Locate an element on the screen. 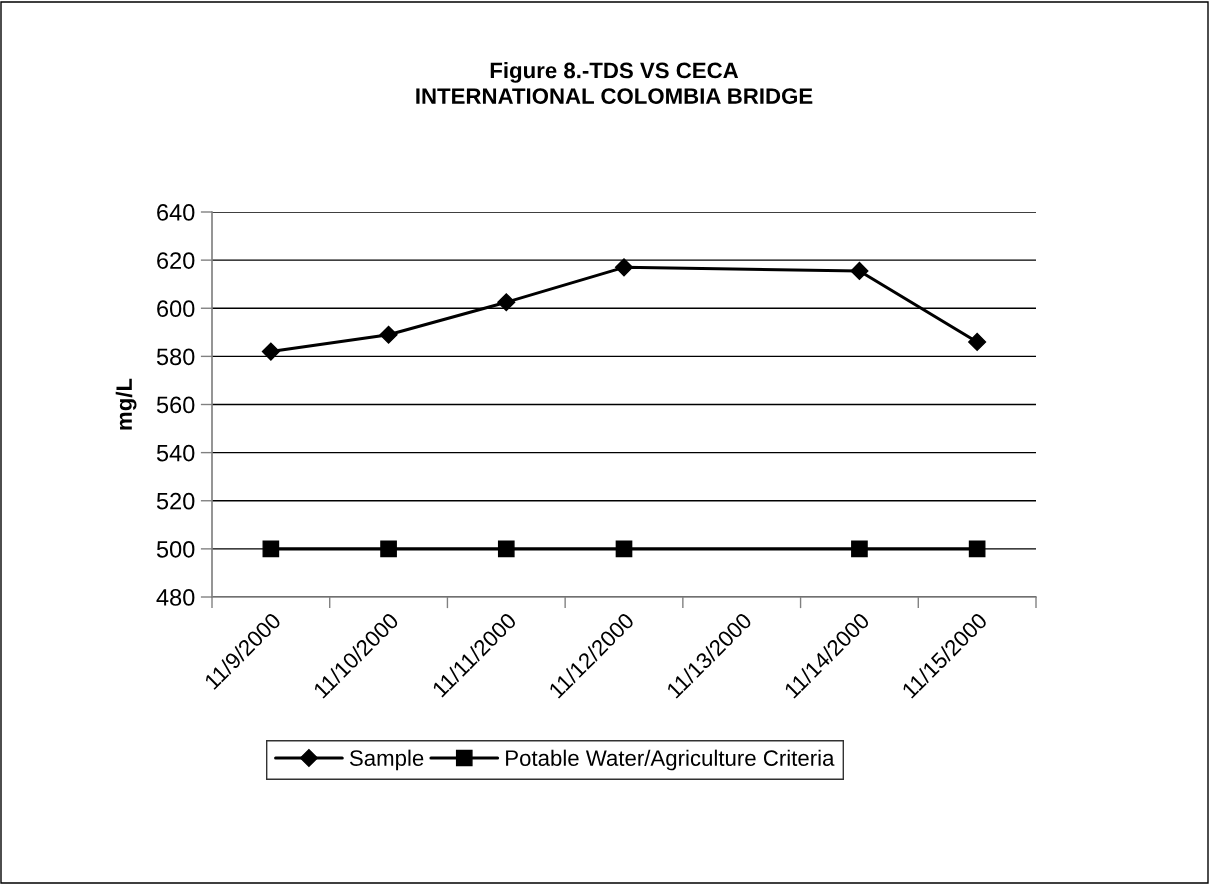 Image resolution: width=1210 pixels, height=884 pixels. y-tick-label: 620 is located at coordinates (176, 260).